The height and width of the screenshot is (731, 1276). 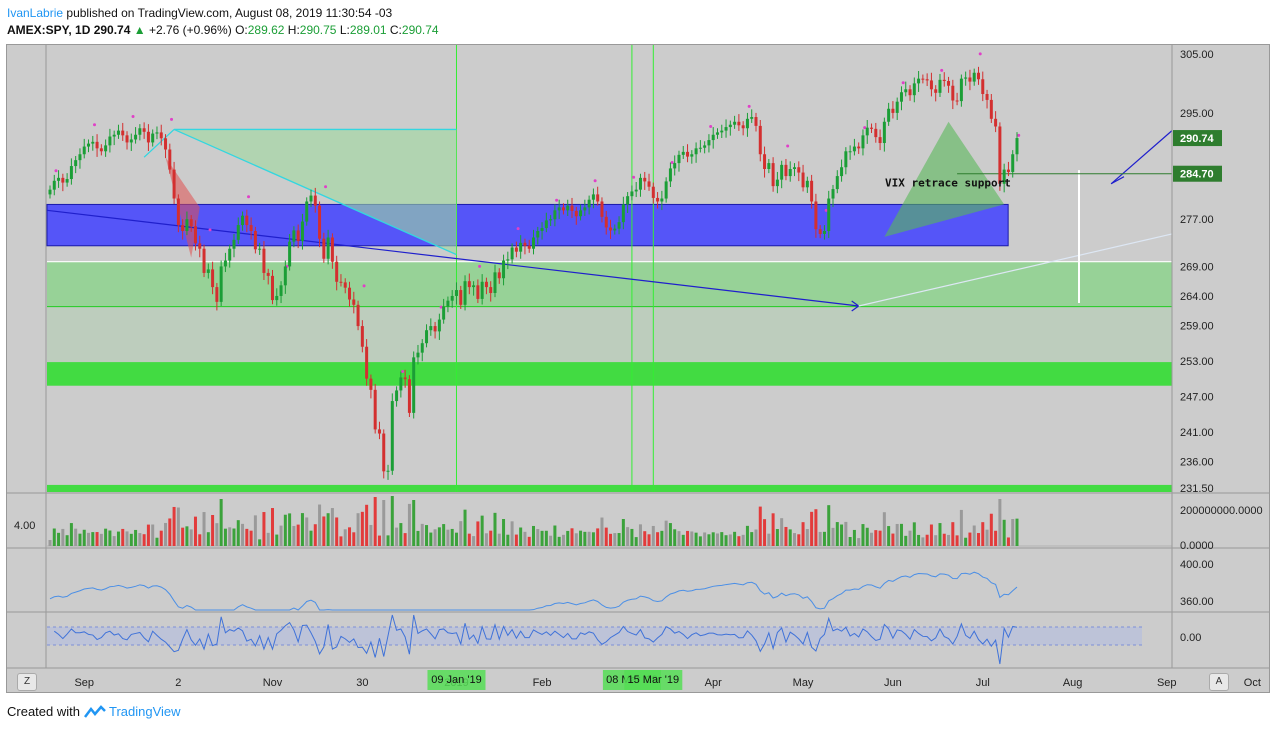 What do you see at coordinates (84, 683) in the screenshot?
I see `time-tick-label: Sep` at bounding box center [84, 683].